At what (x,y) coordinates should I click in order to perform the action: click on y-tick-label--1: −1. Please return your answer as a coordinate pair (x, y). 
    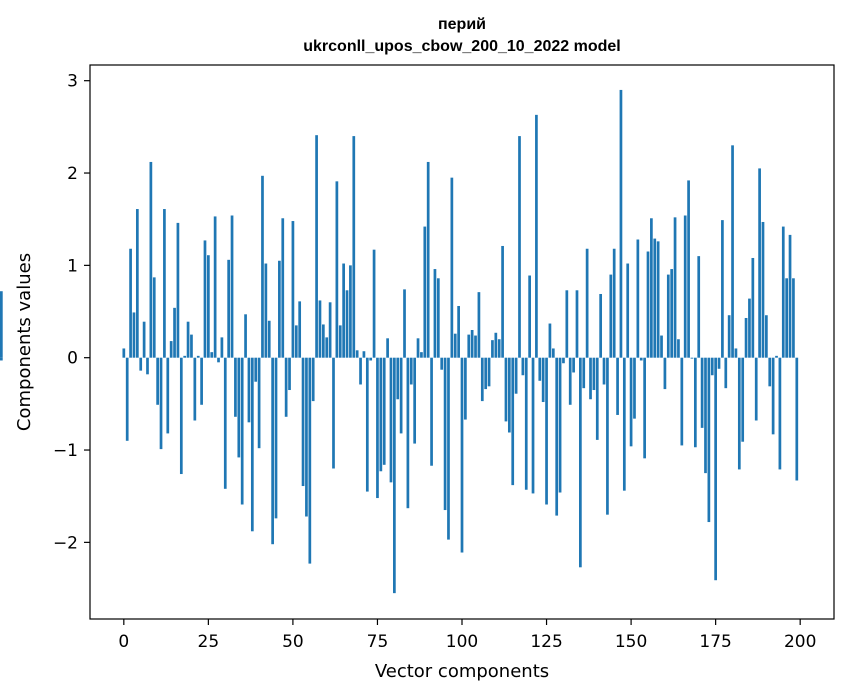
    Looking at the image, I should click on (65, 451).